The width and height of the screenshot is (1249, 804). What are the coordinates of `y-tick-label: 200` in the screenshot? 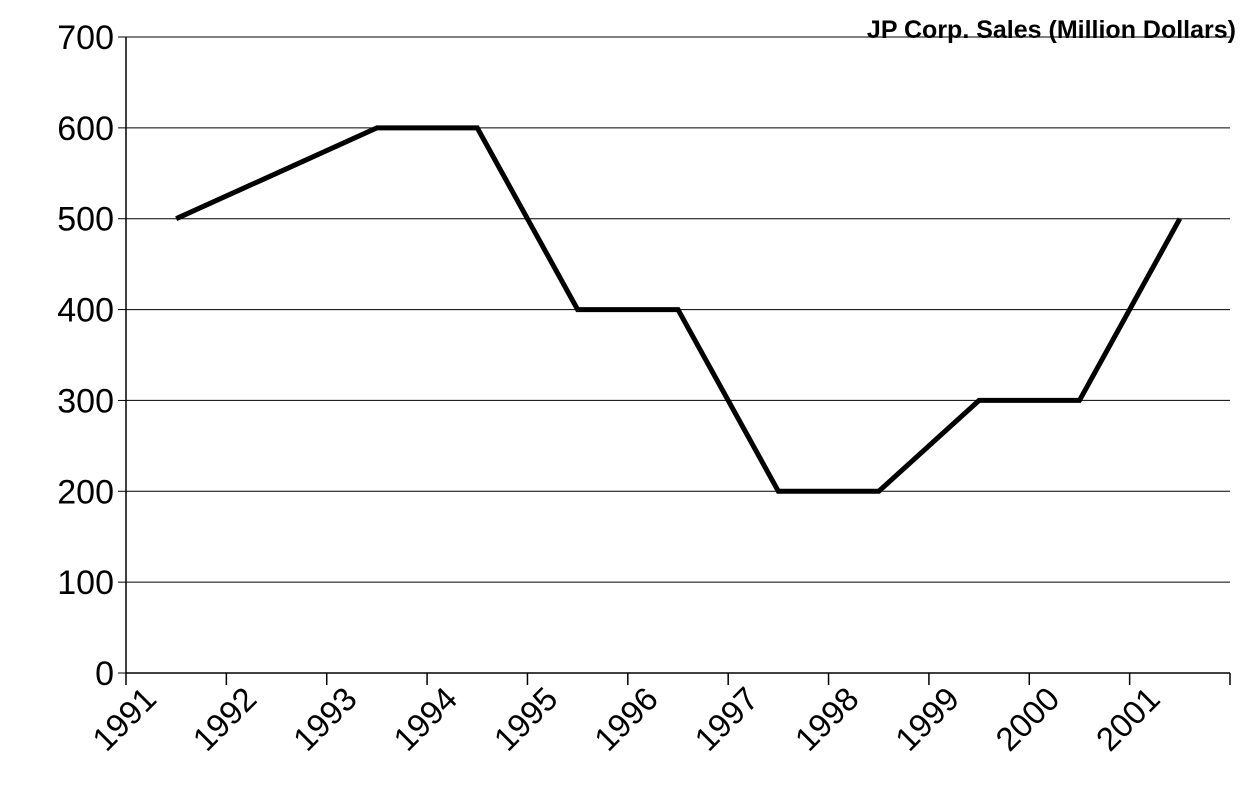 It's located at (85, 492).